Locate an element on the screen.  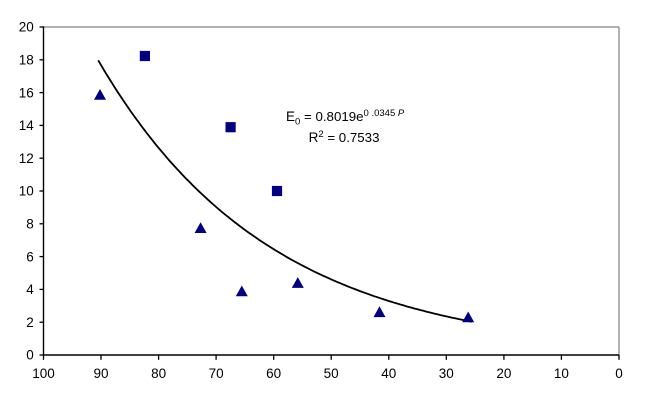
svg-text: 12 is located at coordinates (26, 158).